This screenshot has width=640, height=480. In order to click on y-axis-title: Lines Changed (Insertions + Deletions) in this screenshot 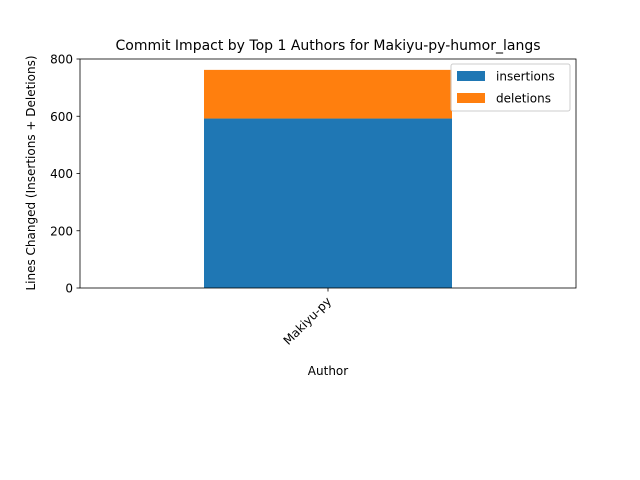, I will do `click(31, 172)`.